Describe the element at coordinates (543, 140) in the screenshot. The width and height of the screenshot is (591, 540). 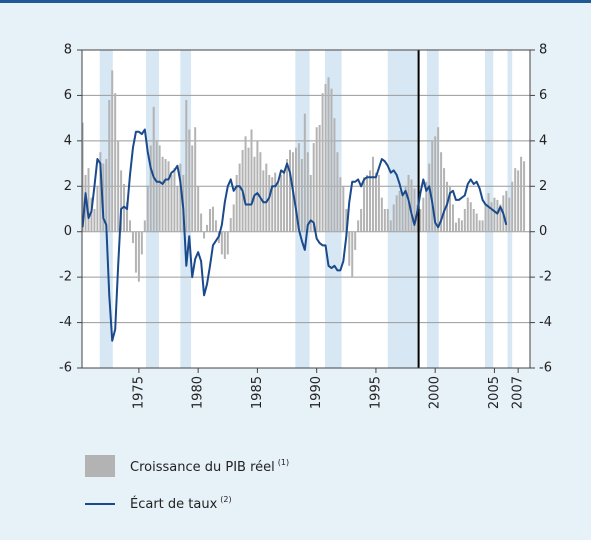
I see `y2-tick-label: 4` at that location.